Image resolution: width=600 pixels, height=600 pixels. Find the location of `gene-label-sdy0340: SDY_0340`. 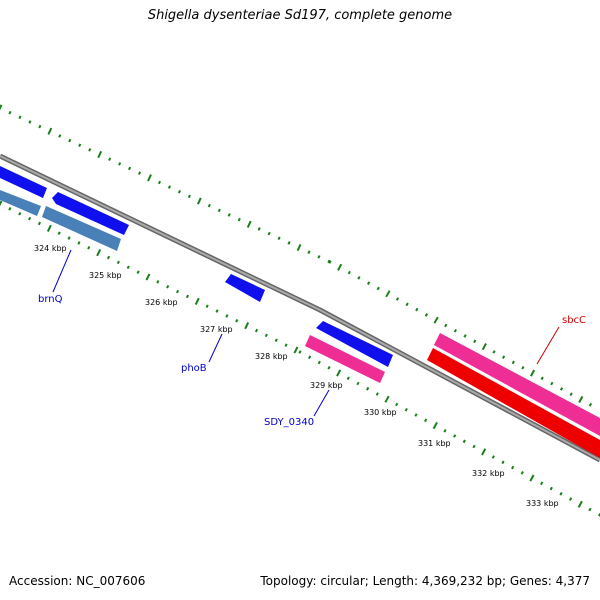

gene-label-sdy0340: SDY_0340 is located at coordinates (289, 422).